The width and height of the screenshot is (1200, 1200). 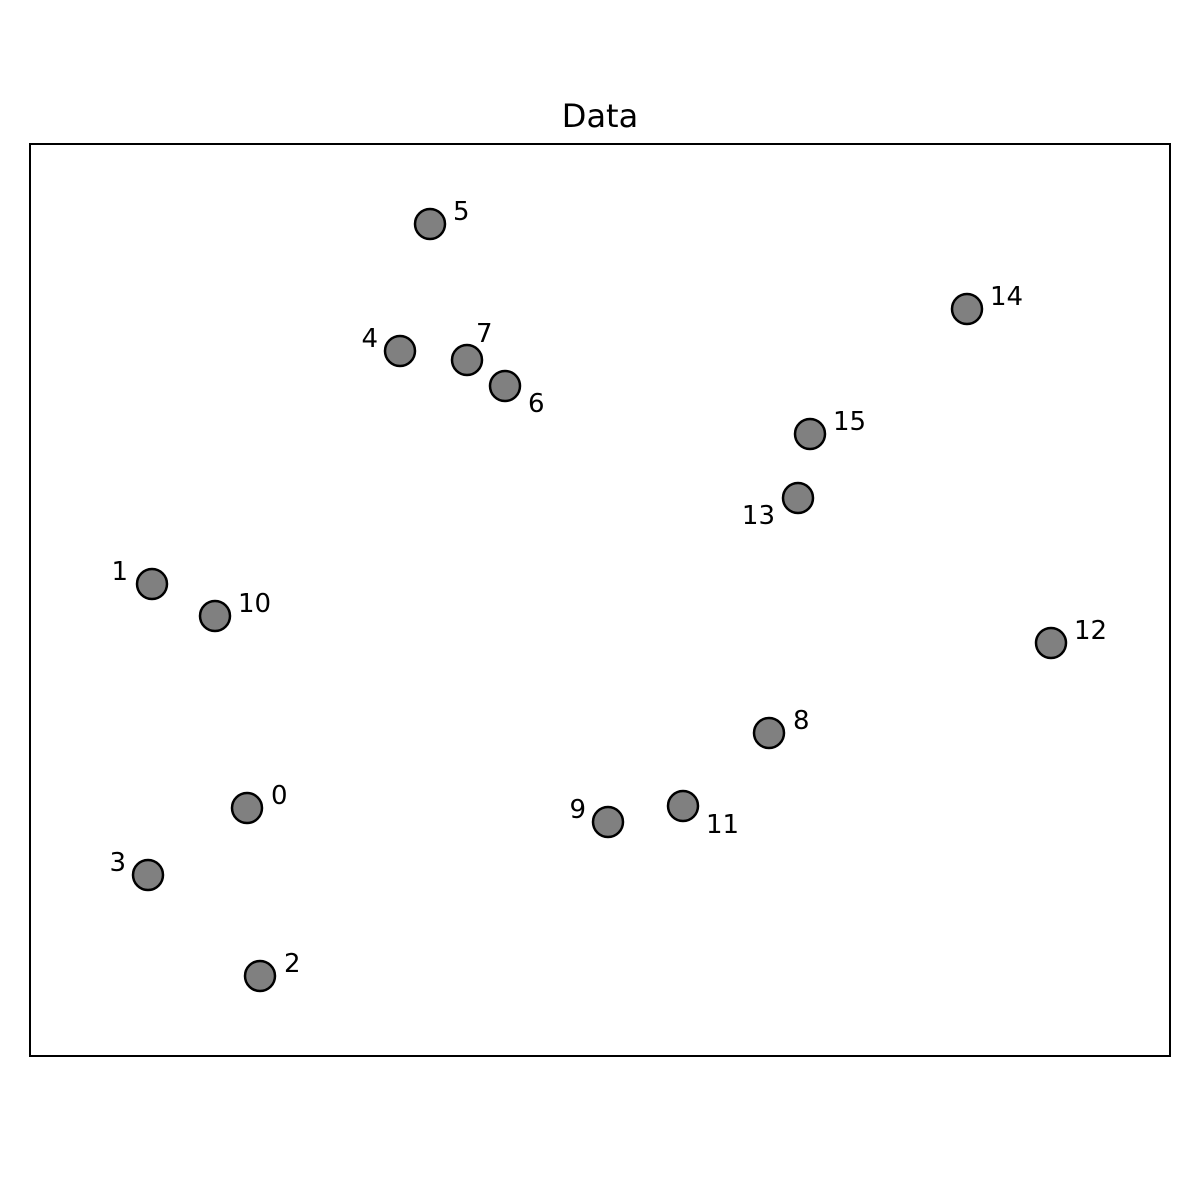 What do you see at coordinates (292, 964) in the screenshot?
I see `point-label-2: 2` at bounding box center [292, 964].